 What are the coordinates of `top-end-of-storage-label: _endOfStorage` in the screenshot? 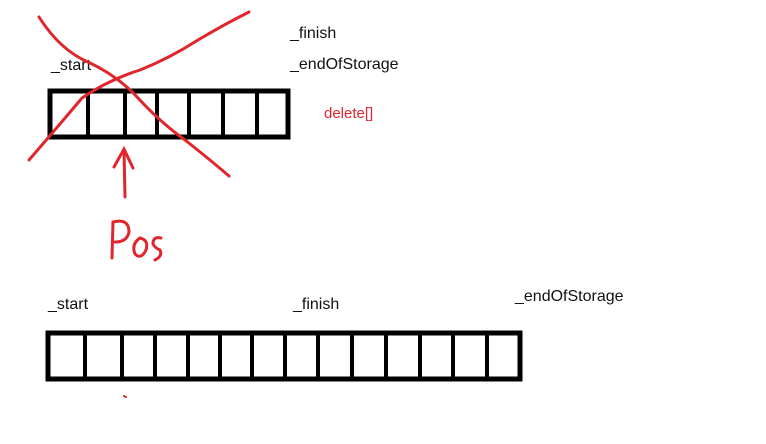 It's located at (344, 64).